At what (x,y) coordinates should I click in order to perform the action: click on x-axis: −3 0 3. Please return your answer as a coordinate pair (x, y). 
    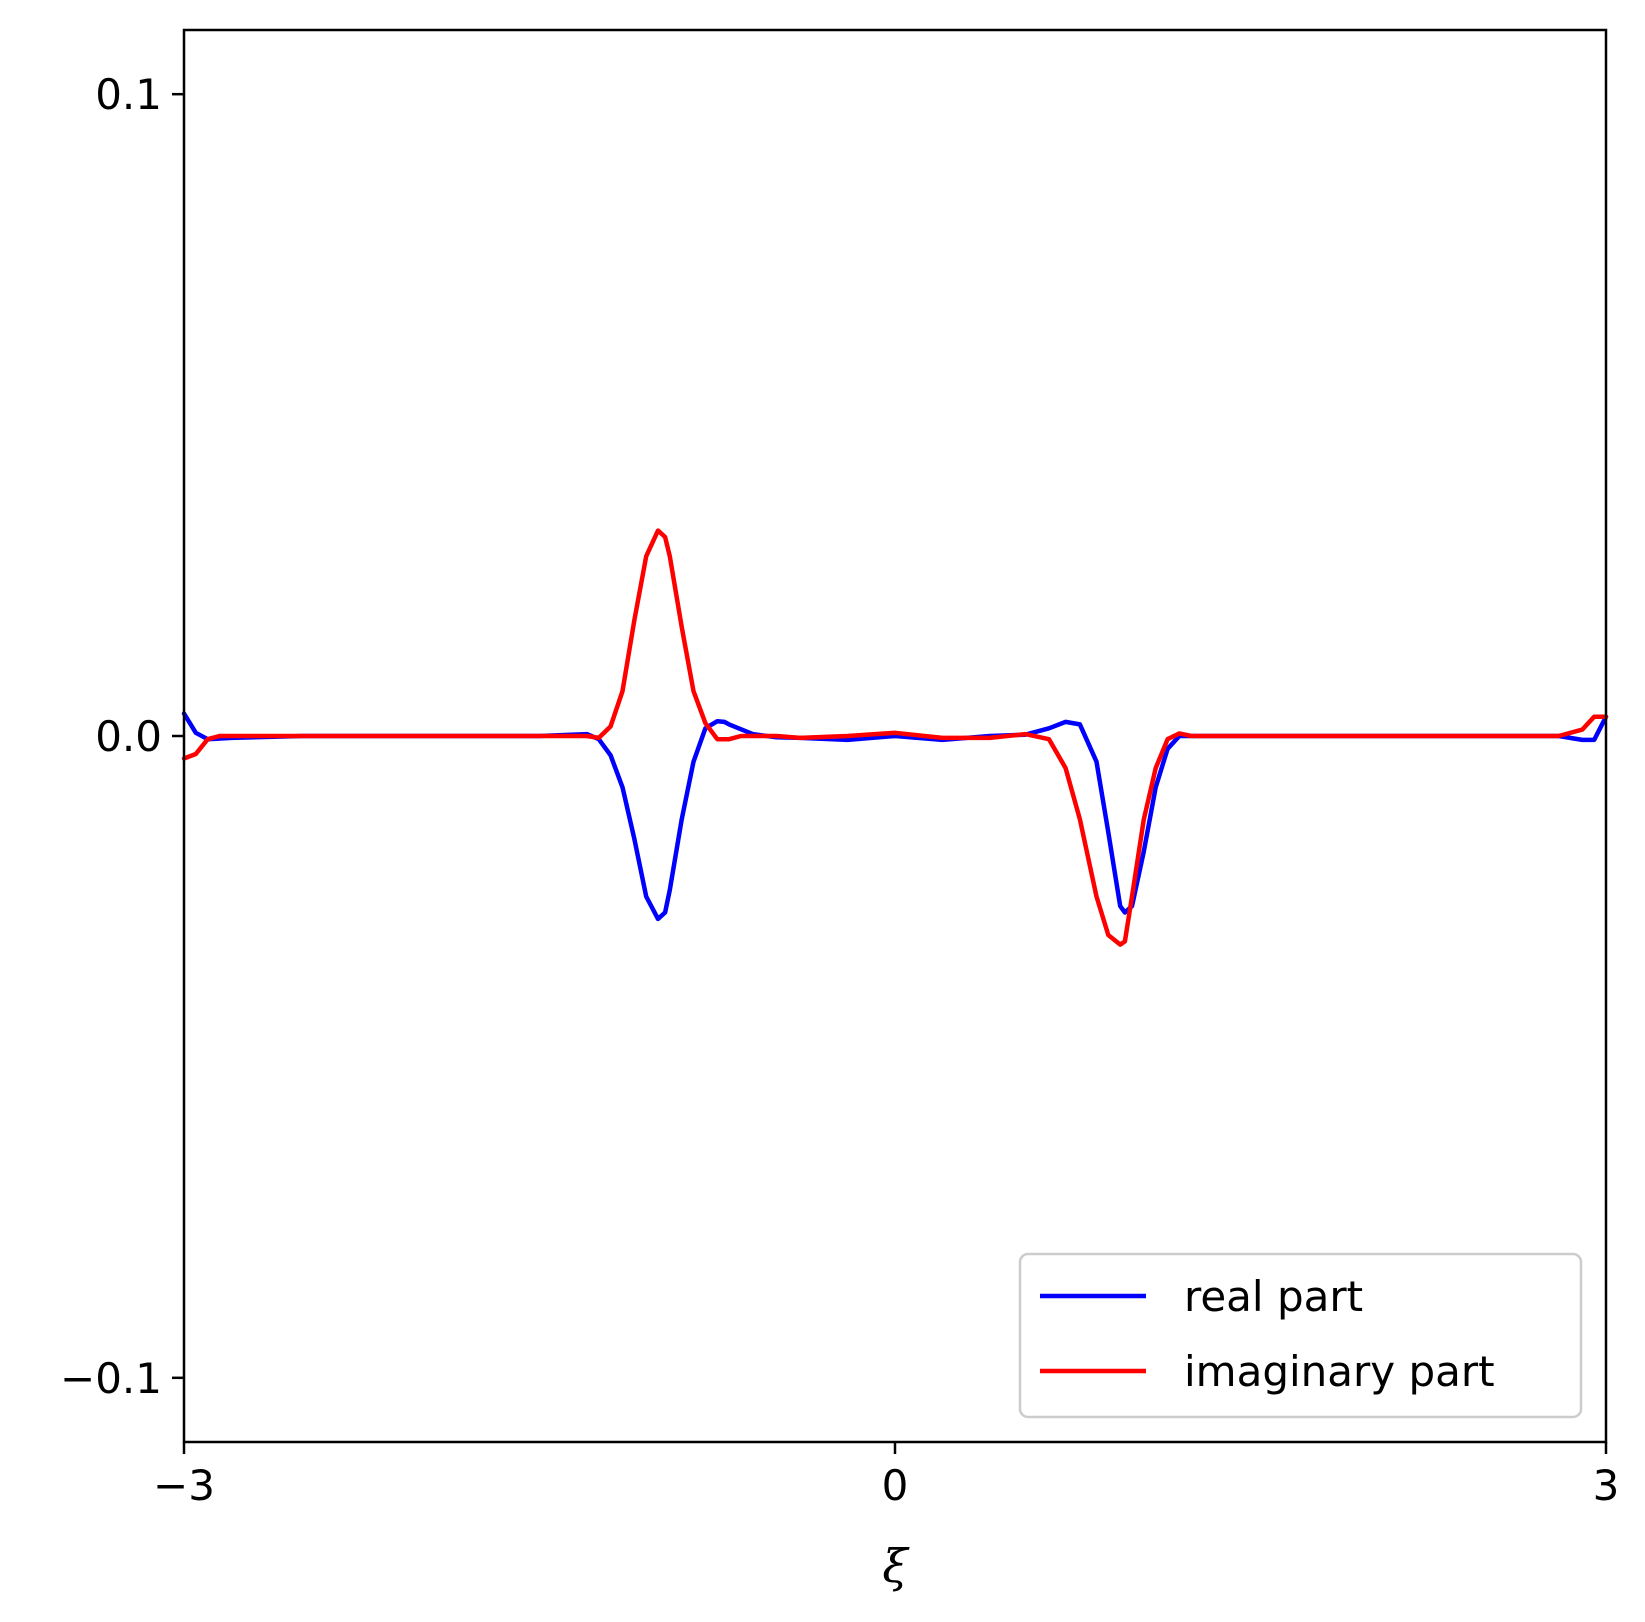
    Looking at the image, I should click on (886, 1476).